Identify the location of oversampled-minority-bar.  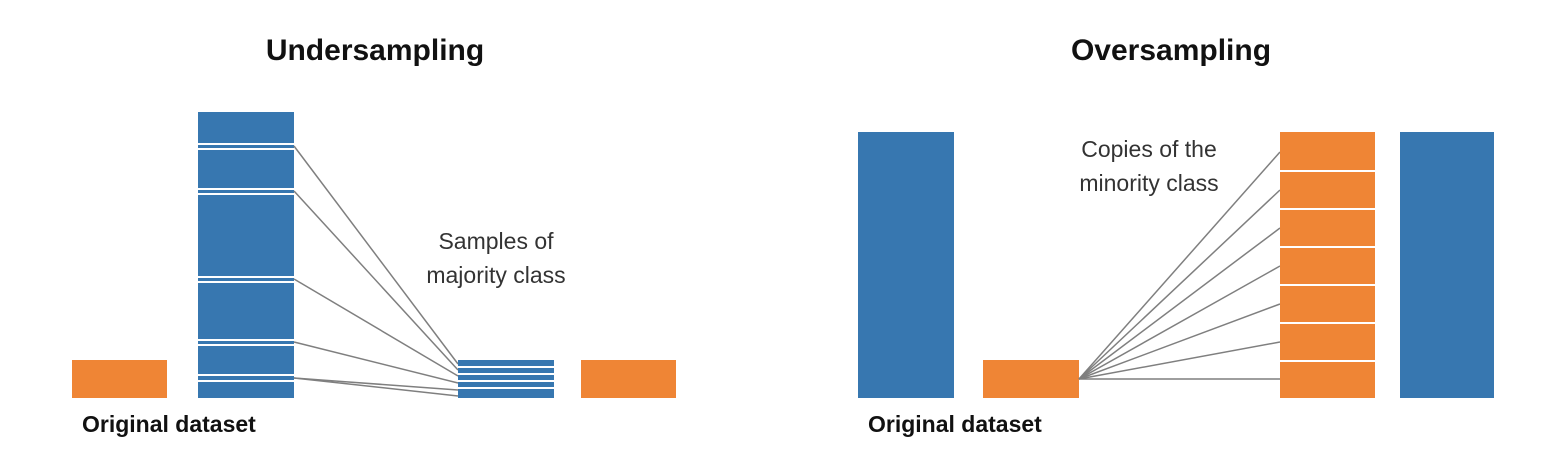
(1327, 265).